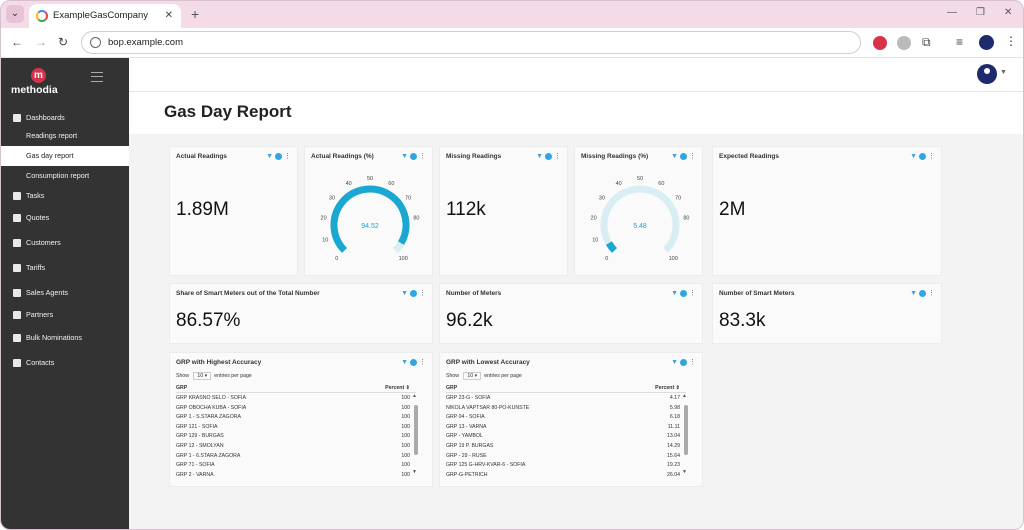 The height and width of the screenshot is (530, 1024). Describe the element at coordinates (65, 268) in the screenshot. I see `sidebar-item-tariffs: Tariffs` at that location.